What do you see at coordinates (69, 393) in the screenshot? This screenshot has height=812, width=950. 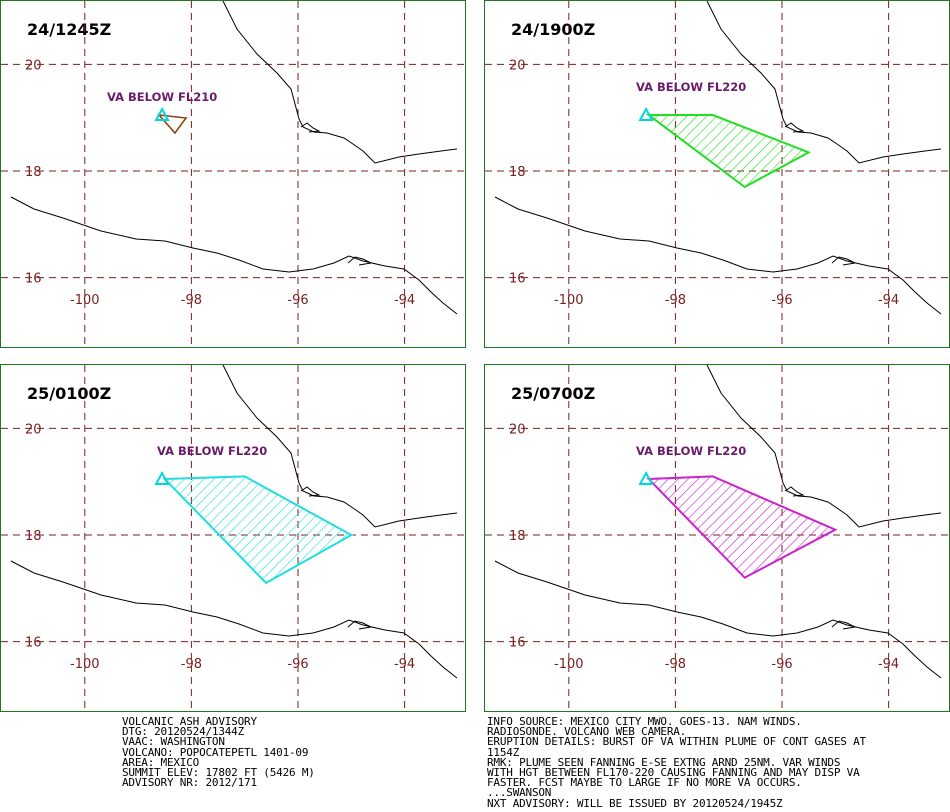 I see `panel-time-label: 25/0100Z` at bounding box center [69, 393].